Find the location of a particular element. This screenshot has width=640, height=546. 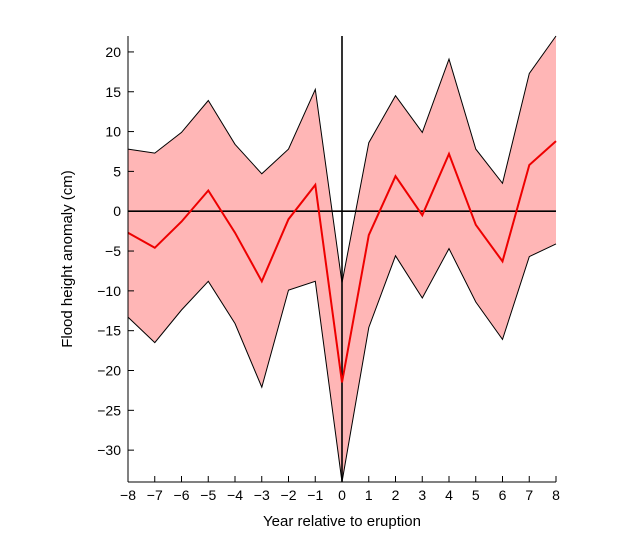

y-tick-label: −15 is located at coordinates (109, 331).